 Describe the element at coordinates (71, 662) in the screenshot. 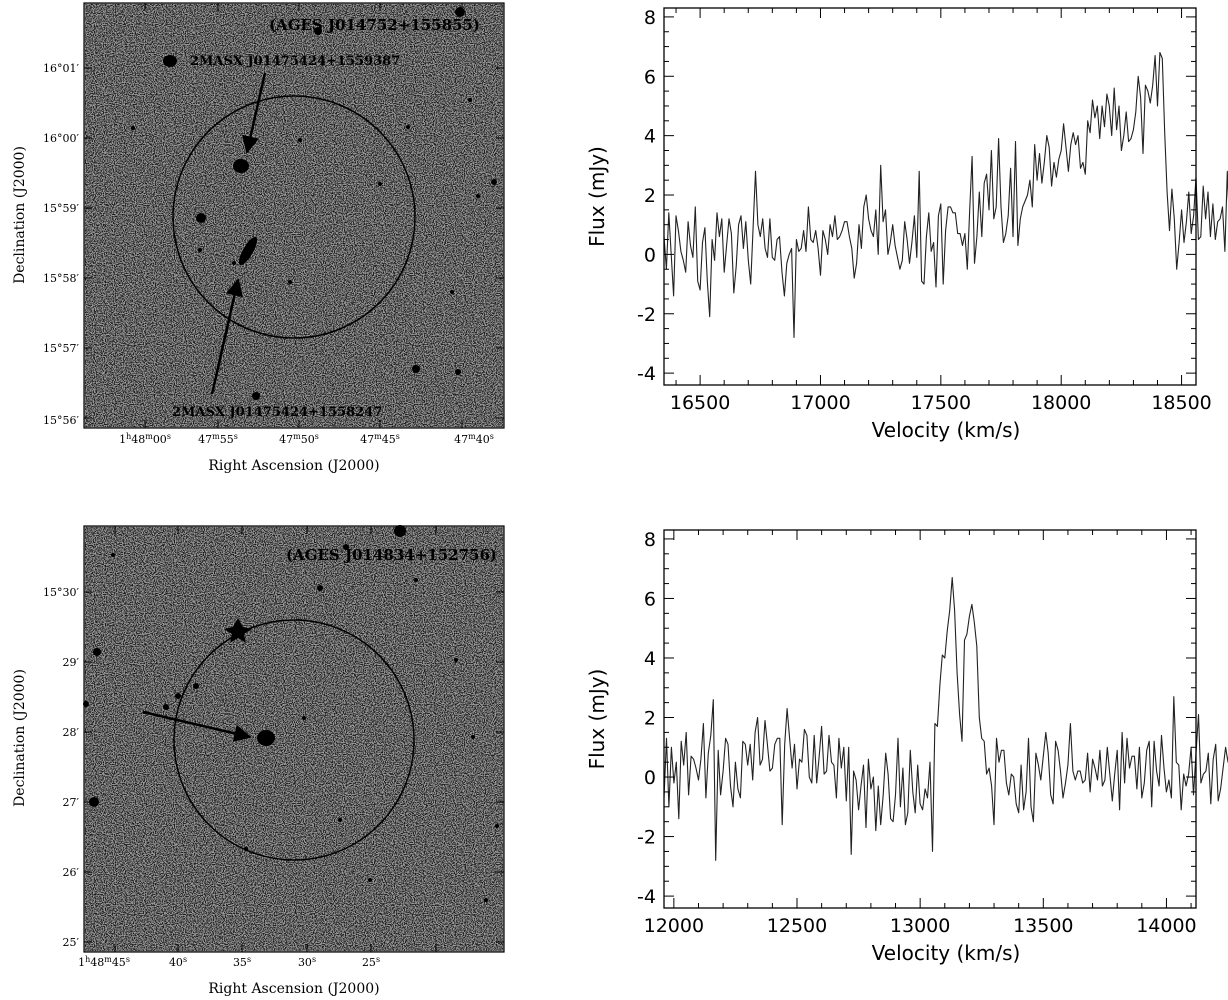

I see `dec-tick-label: 29′` at that location.